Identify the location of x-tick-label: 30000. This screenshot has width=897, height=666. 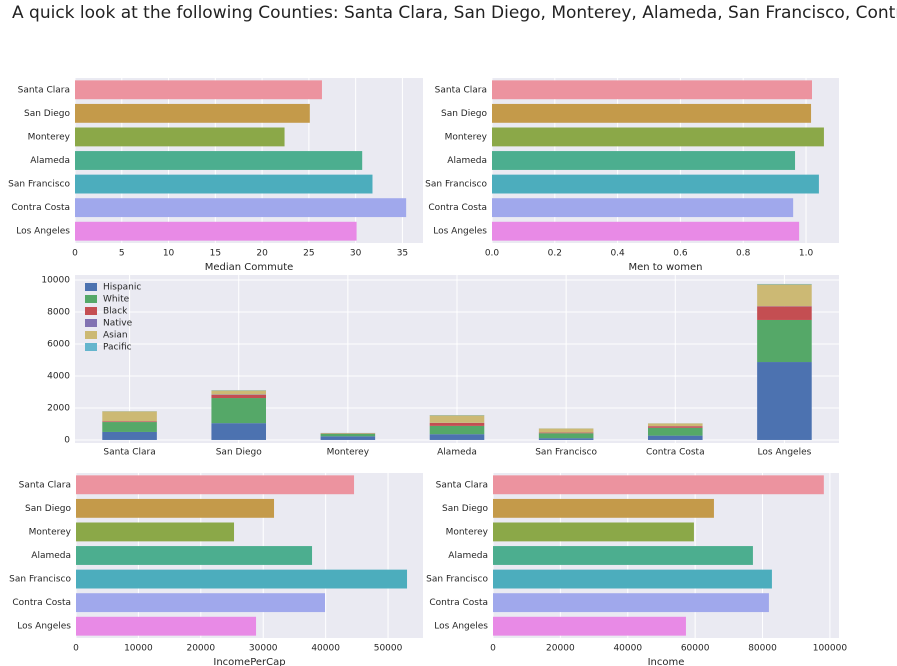
(263, 649).